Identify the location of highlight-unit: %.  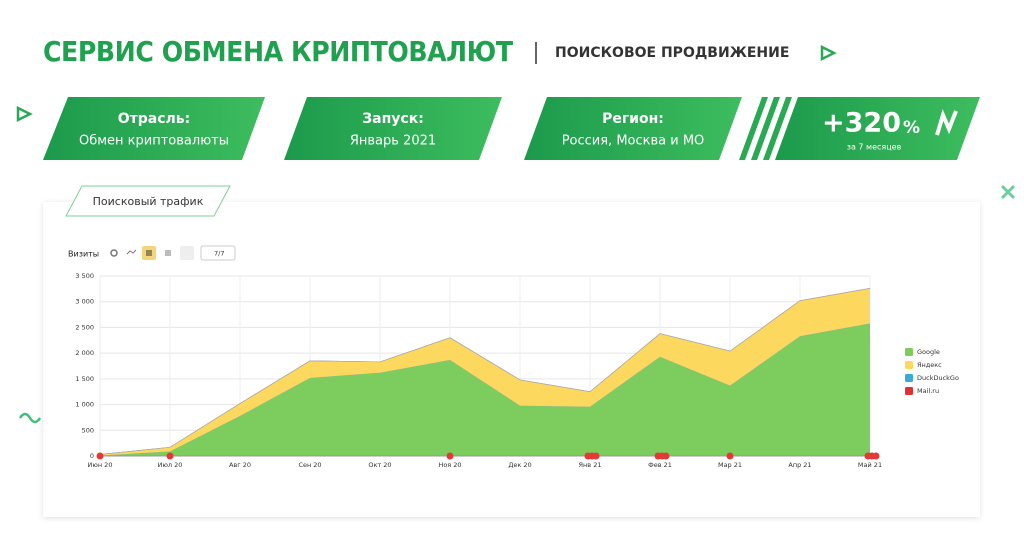
(911, 128).